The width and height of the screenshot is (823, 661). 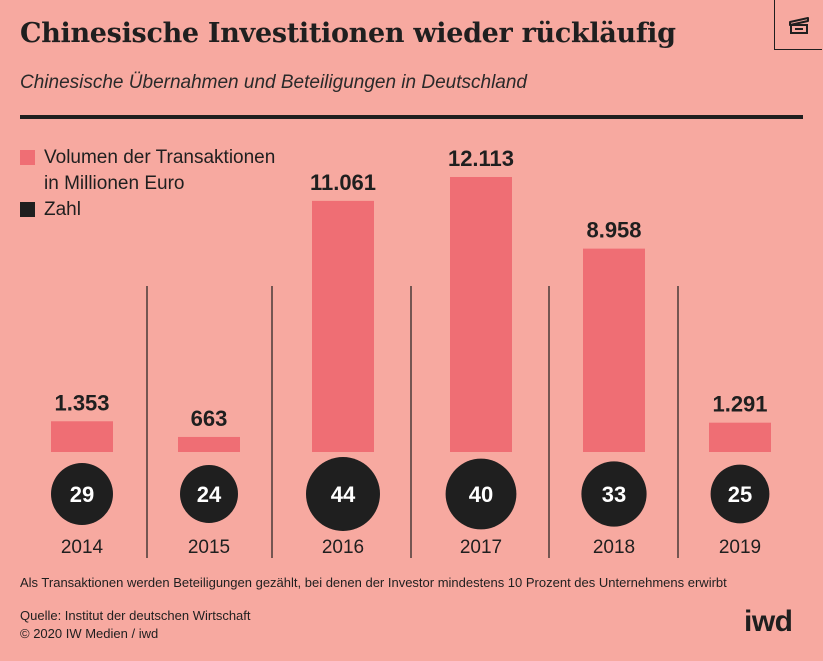 I want to click on iwd-logo: iwd, so click(x=768, y=621).